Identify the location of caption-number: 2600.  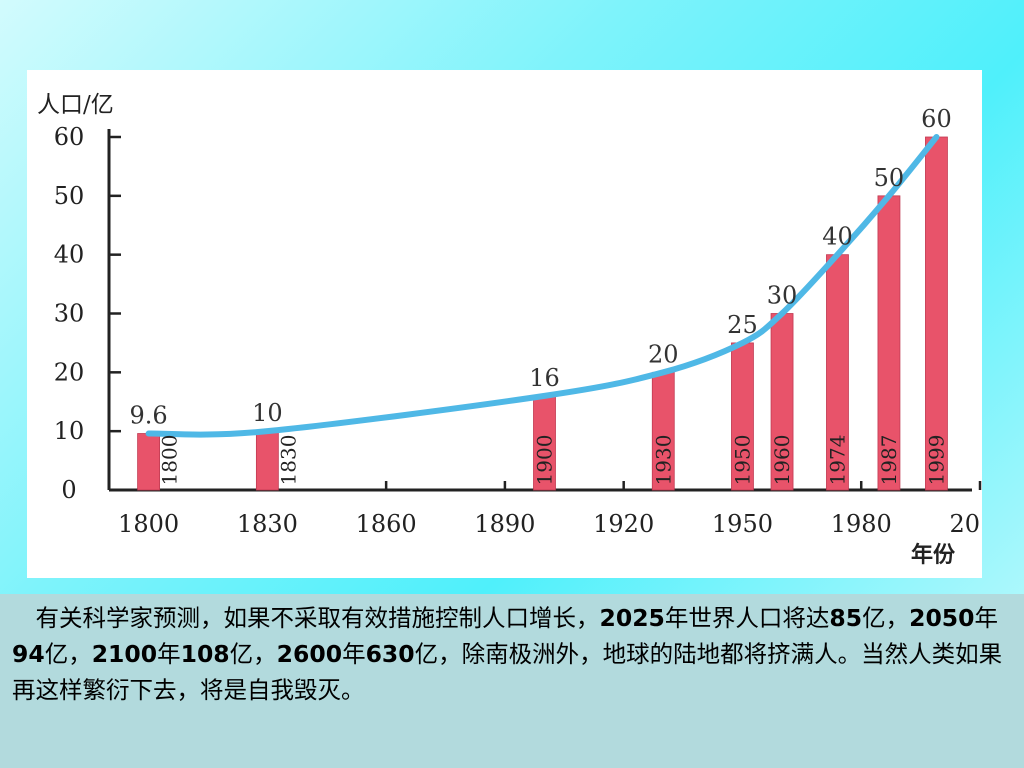
(309, 654).